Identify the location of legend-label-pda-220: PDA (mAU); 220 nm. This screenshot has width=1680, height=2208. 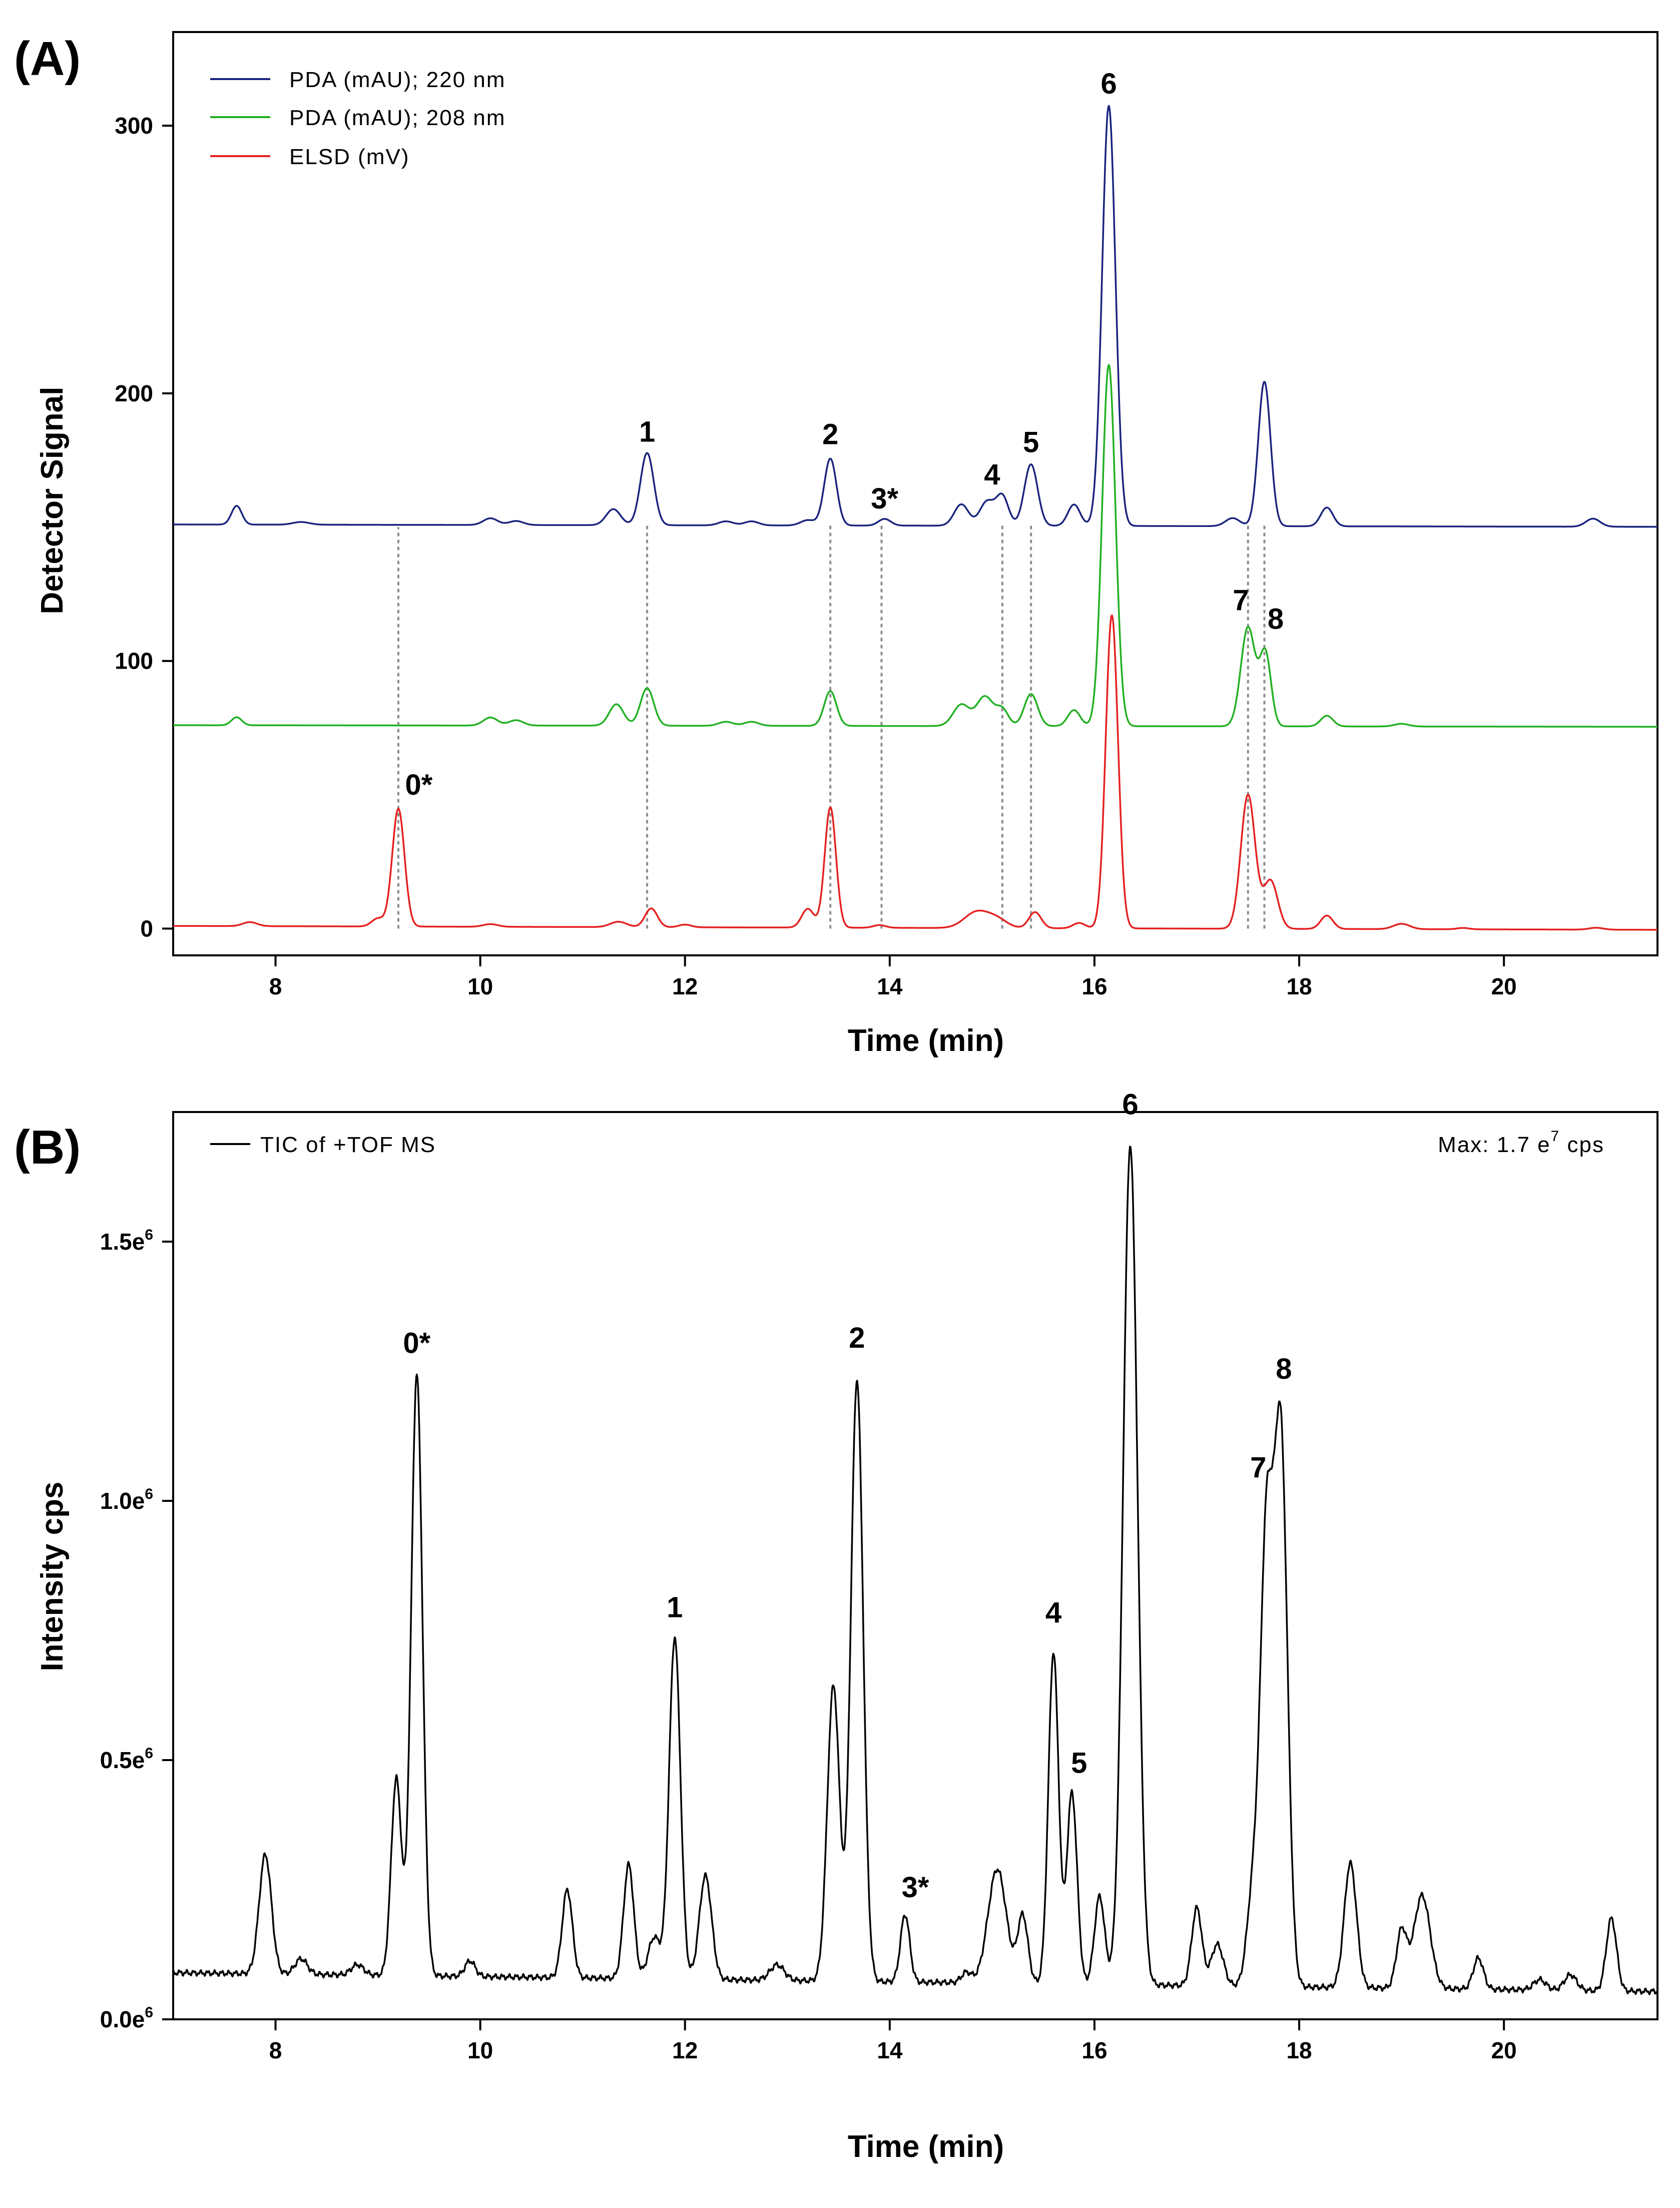
(397, 80).